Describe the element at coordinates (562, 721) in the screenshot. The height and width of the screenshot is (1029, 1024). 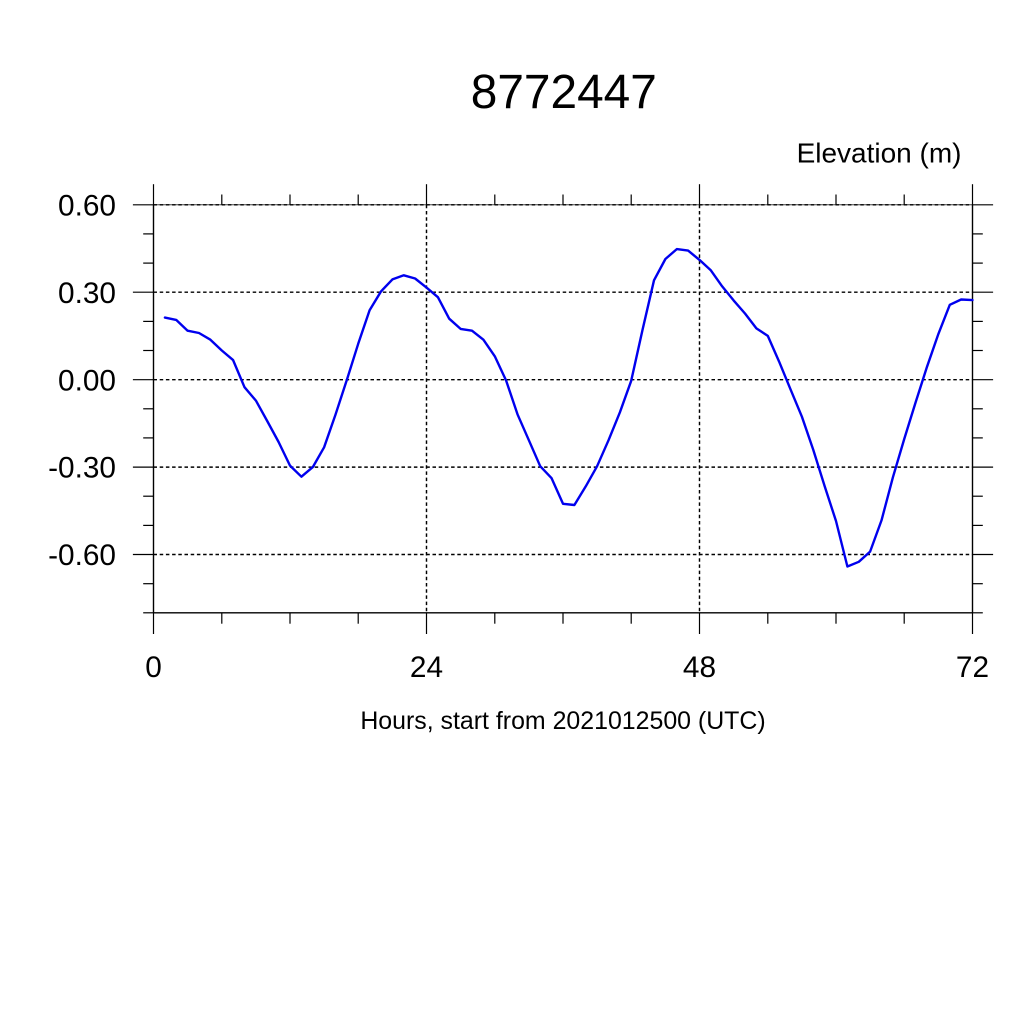
I see `svg-text:Hours, start from 2021012500 (: Hours, start from 2021012500 (UTC)` at that location.